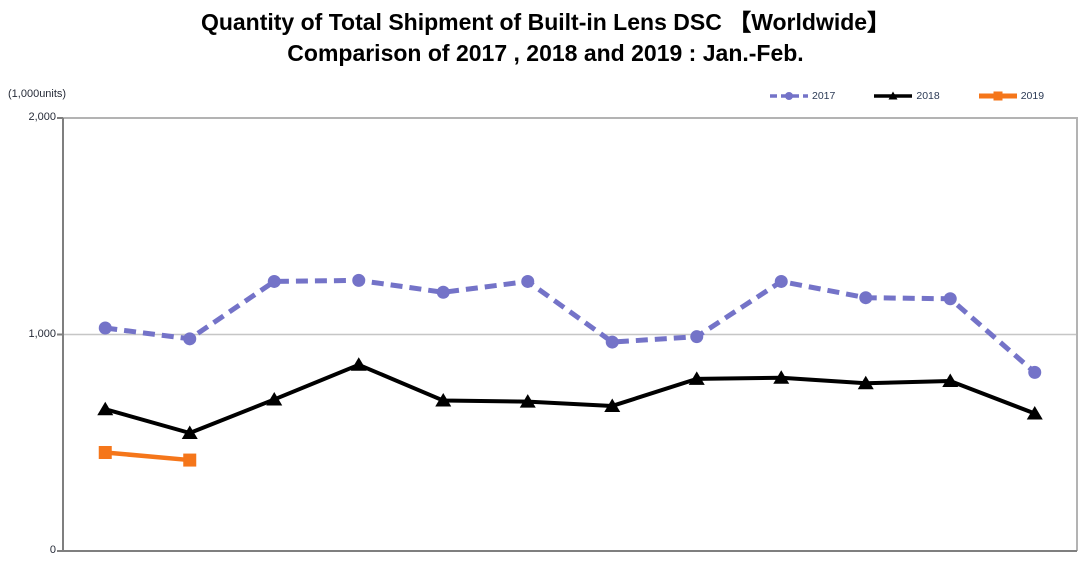 The width and height of the screenshot is (1091, 566). I want to click on legend-marker-square, so click(998, 96).